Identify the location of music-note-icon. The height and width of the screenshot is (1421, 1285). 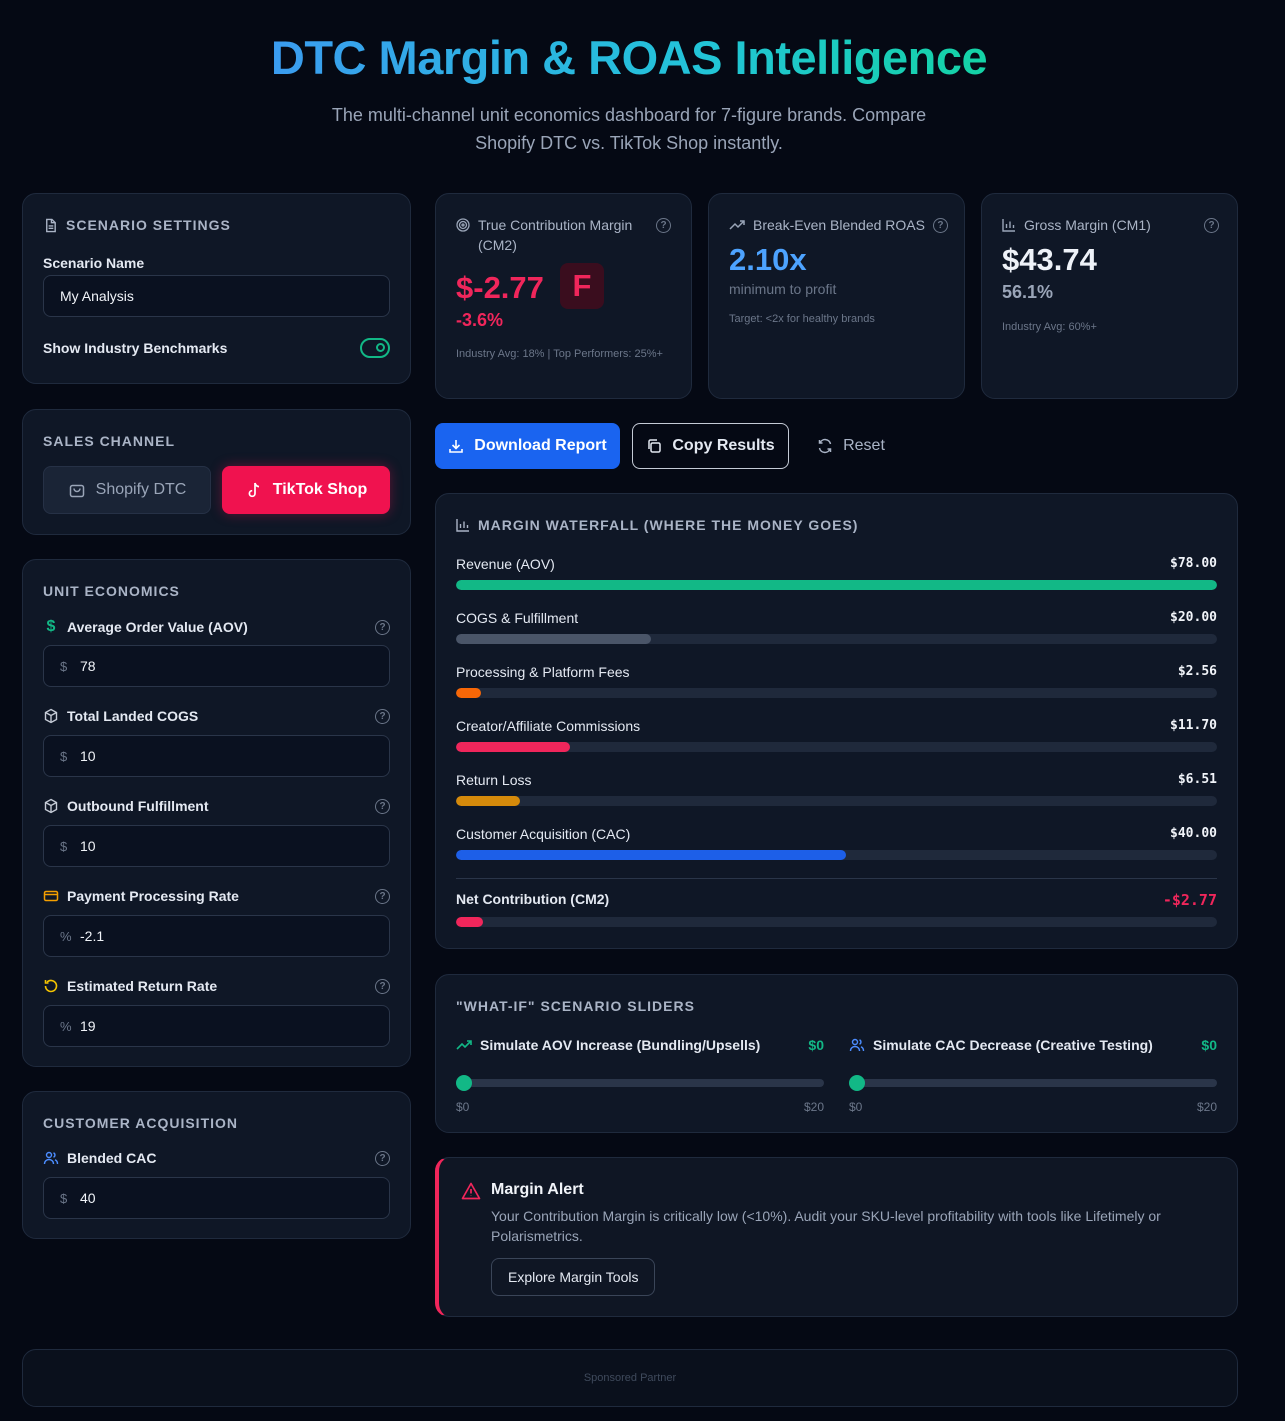
(254, 490).